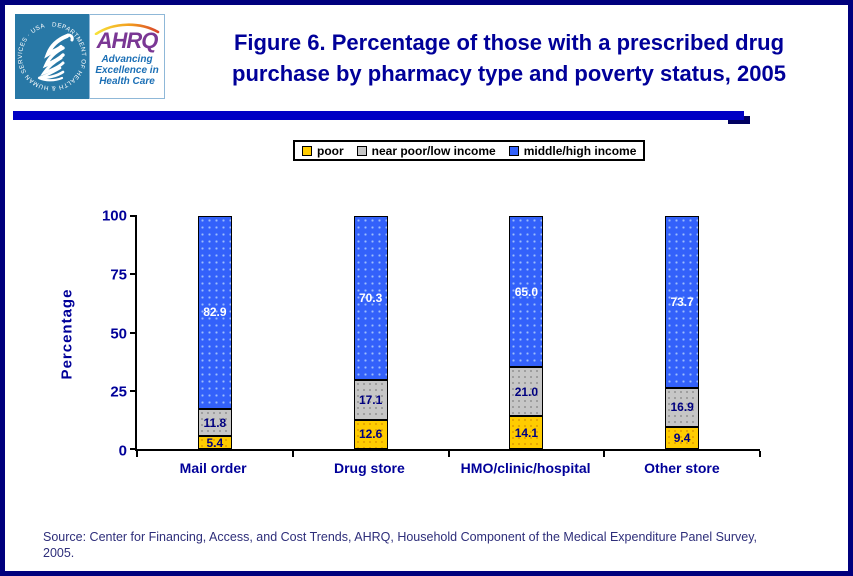 The height and width of the screenshot is (576, 853). Describe the element at coordinates (433, 150) in the screenshot. I see `legend-label-near-poor: near poor/low income` at that location.